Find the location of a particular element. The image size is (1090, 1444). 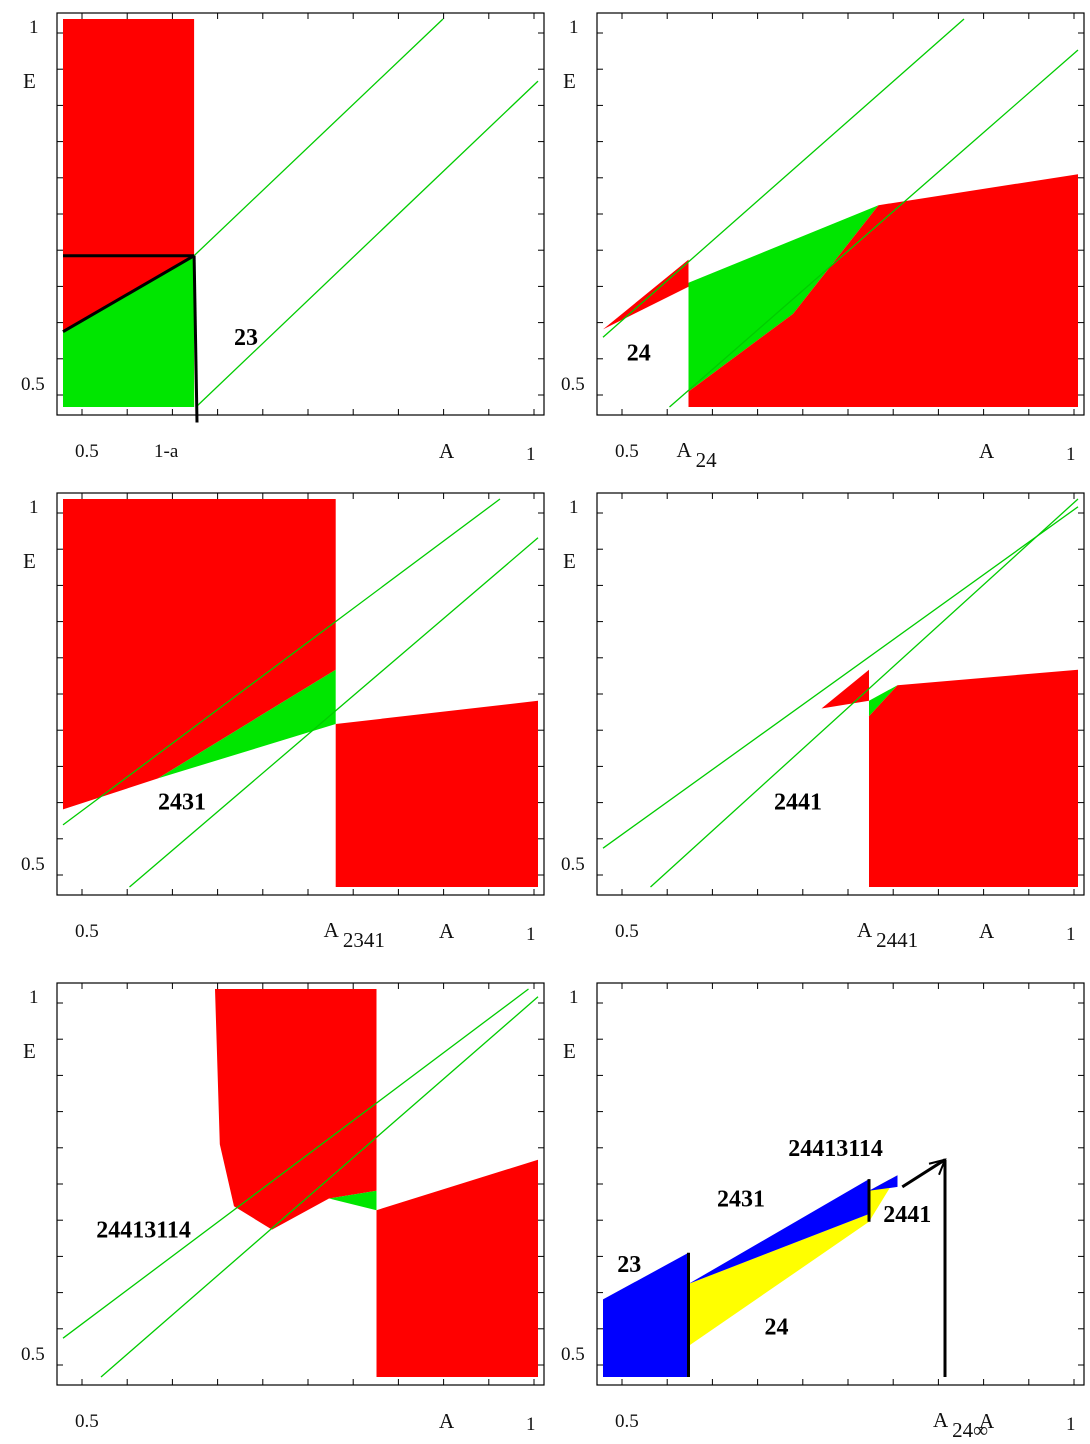

x-sub-tick-label: A 2441 is located at coordinates (887, 935).